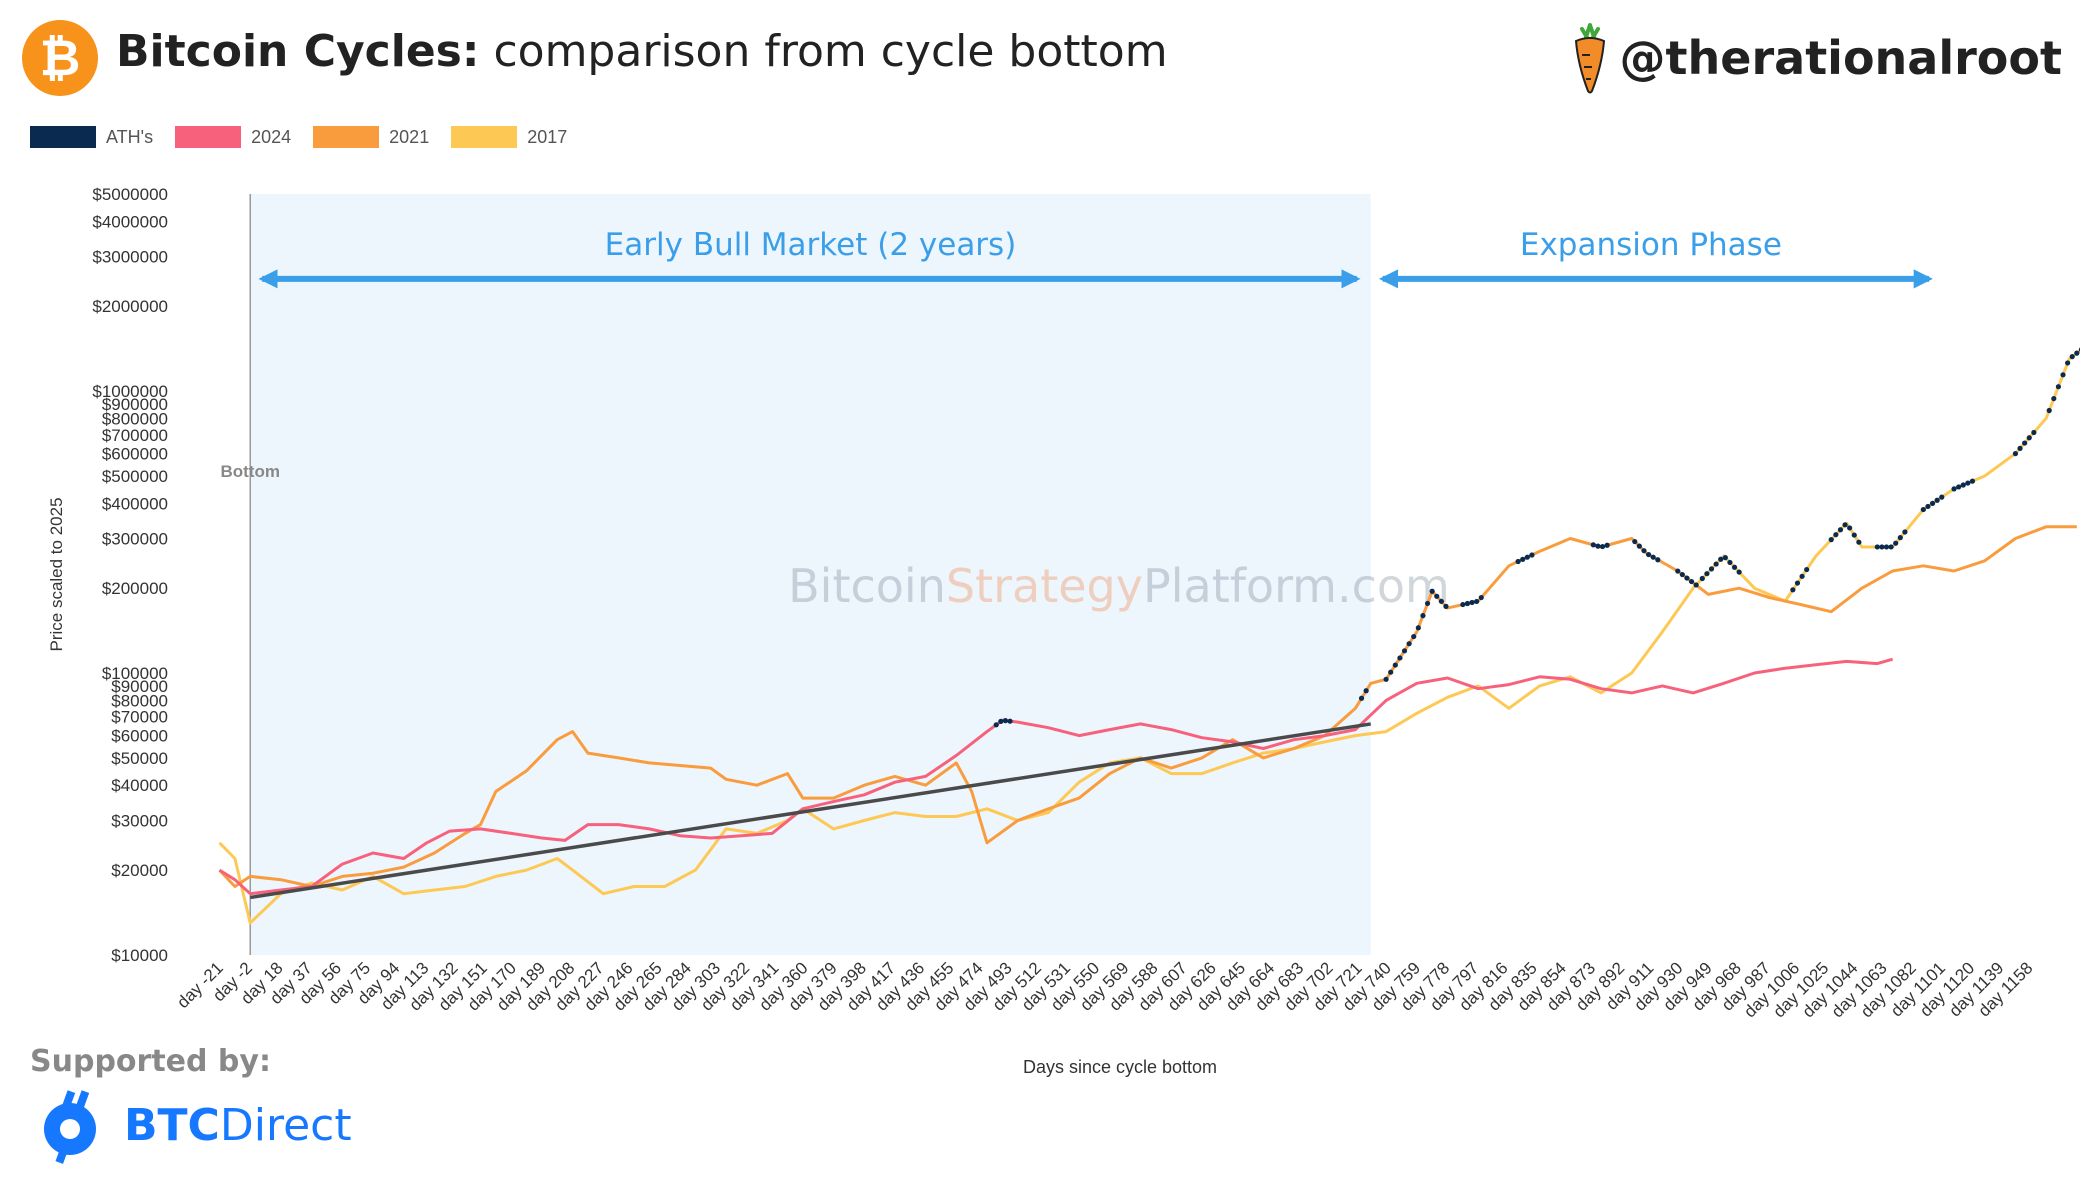 The width and height of the screenshot is (2080, 1180). Describe the element at coordinates (130, 257) in the screenshot. I see `y-tick-label: $3000000` at that location.